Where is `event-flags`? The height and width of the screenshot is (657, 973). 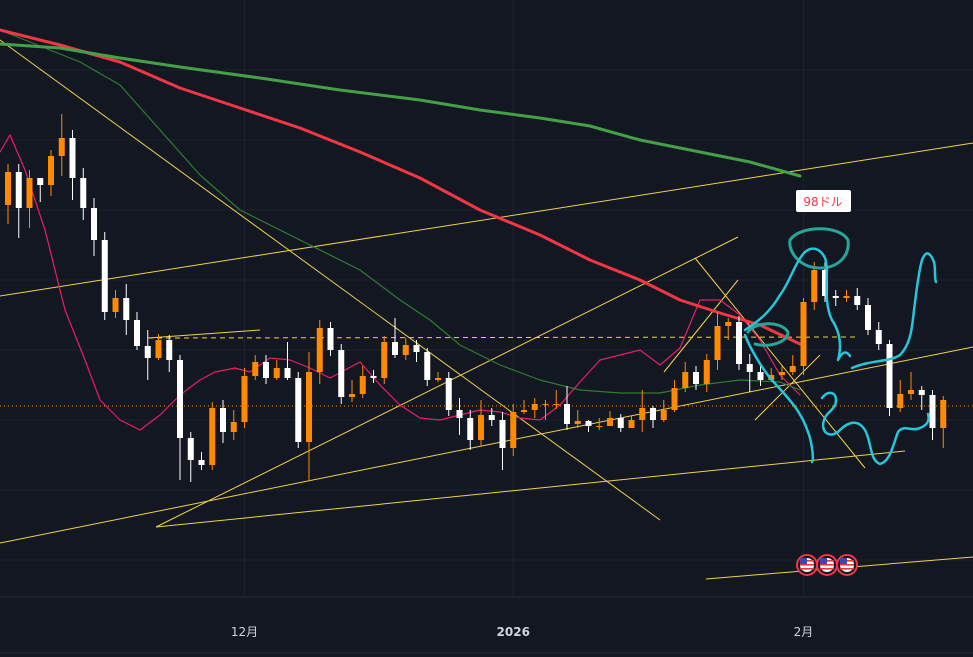
event-flags is located at coordinates (827, 565).